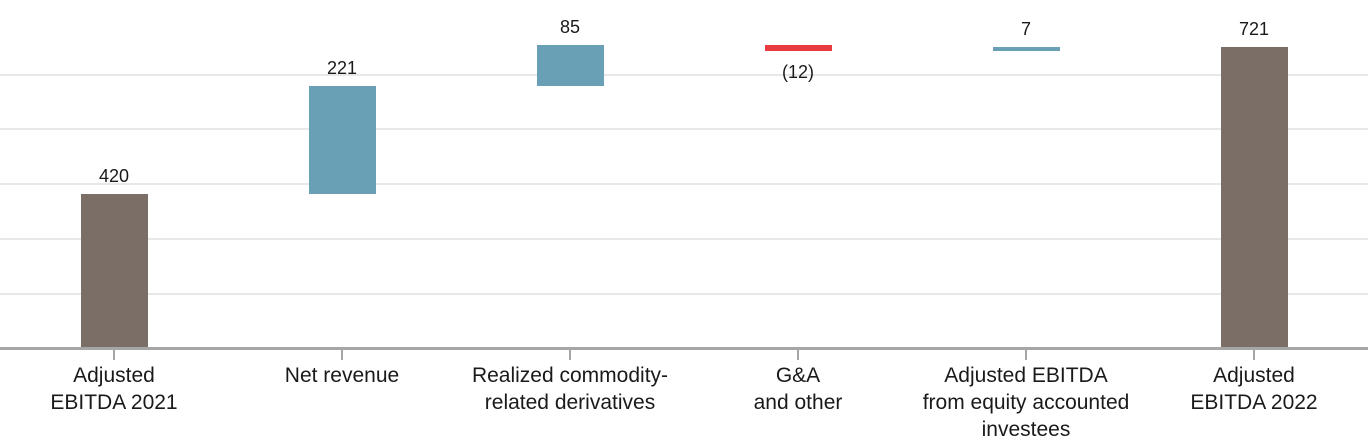  Describe the element at coordinates (114, 176) in the screenshot. I see `value-label-adjusted-ebitda-2021: 420` at that location.